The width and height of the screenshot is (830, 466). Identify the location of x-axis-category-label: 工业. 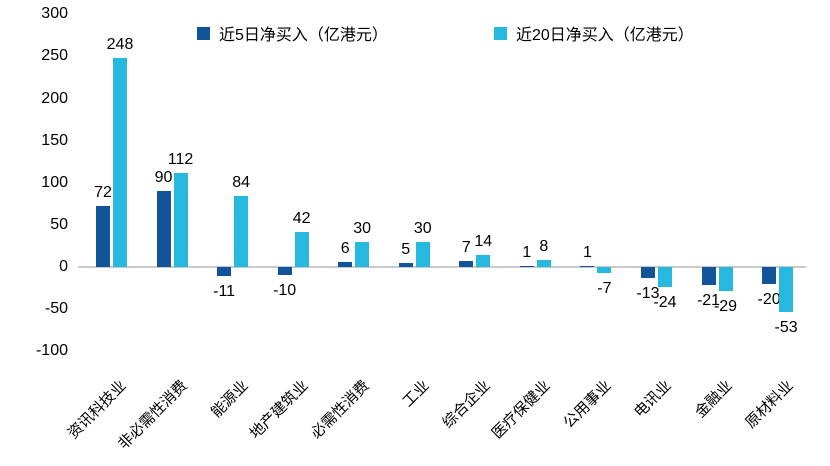
(416, 394).